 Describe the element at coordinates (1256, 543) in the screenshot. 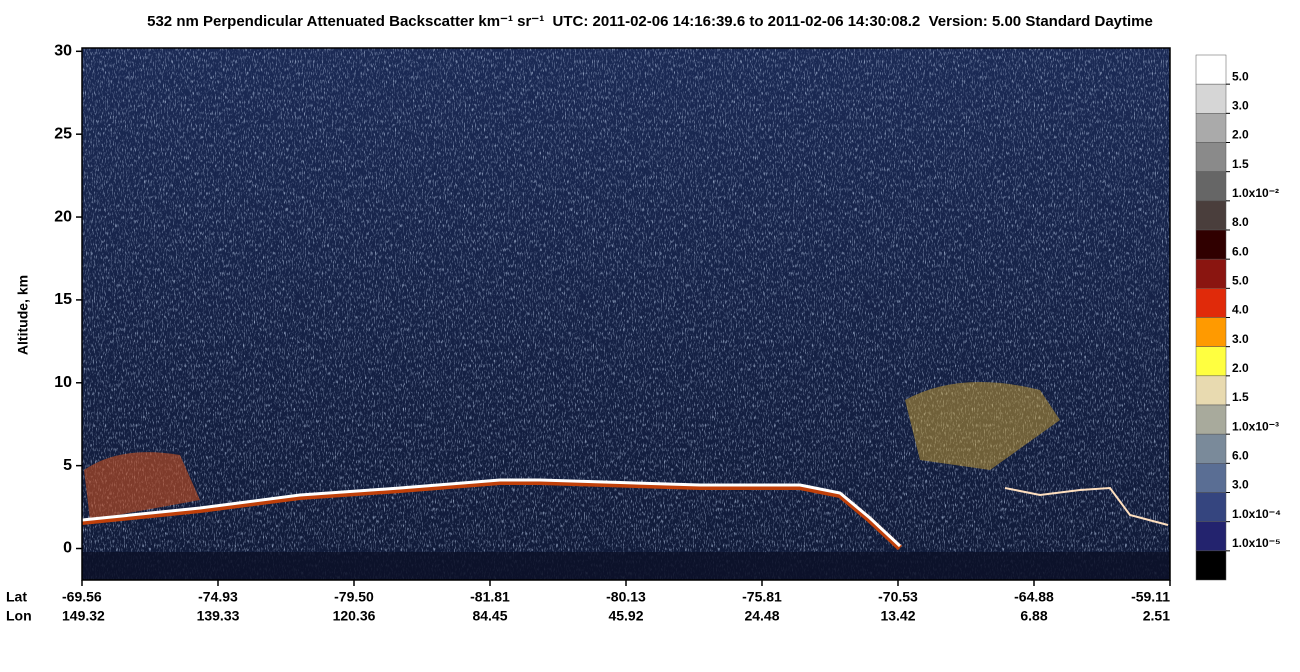

I see `colorbar-label: 1.0x10⁻⁵` at that location.